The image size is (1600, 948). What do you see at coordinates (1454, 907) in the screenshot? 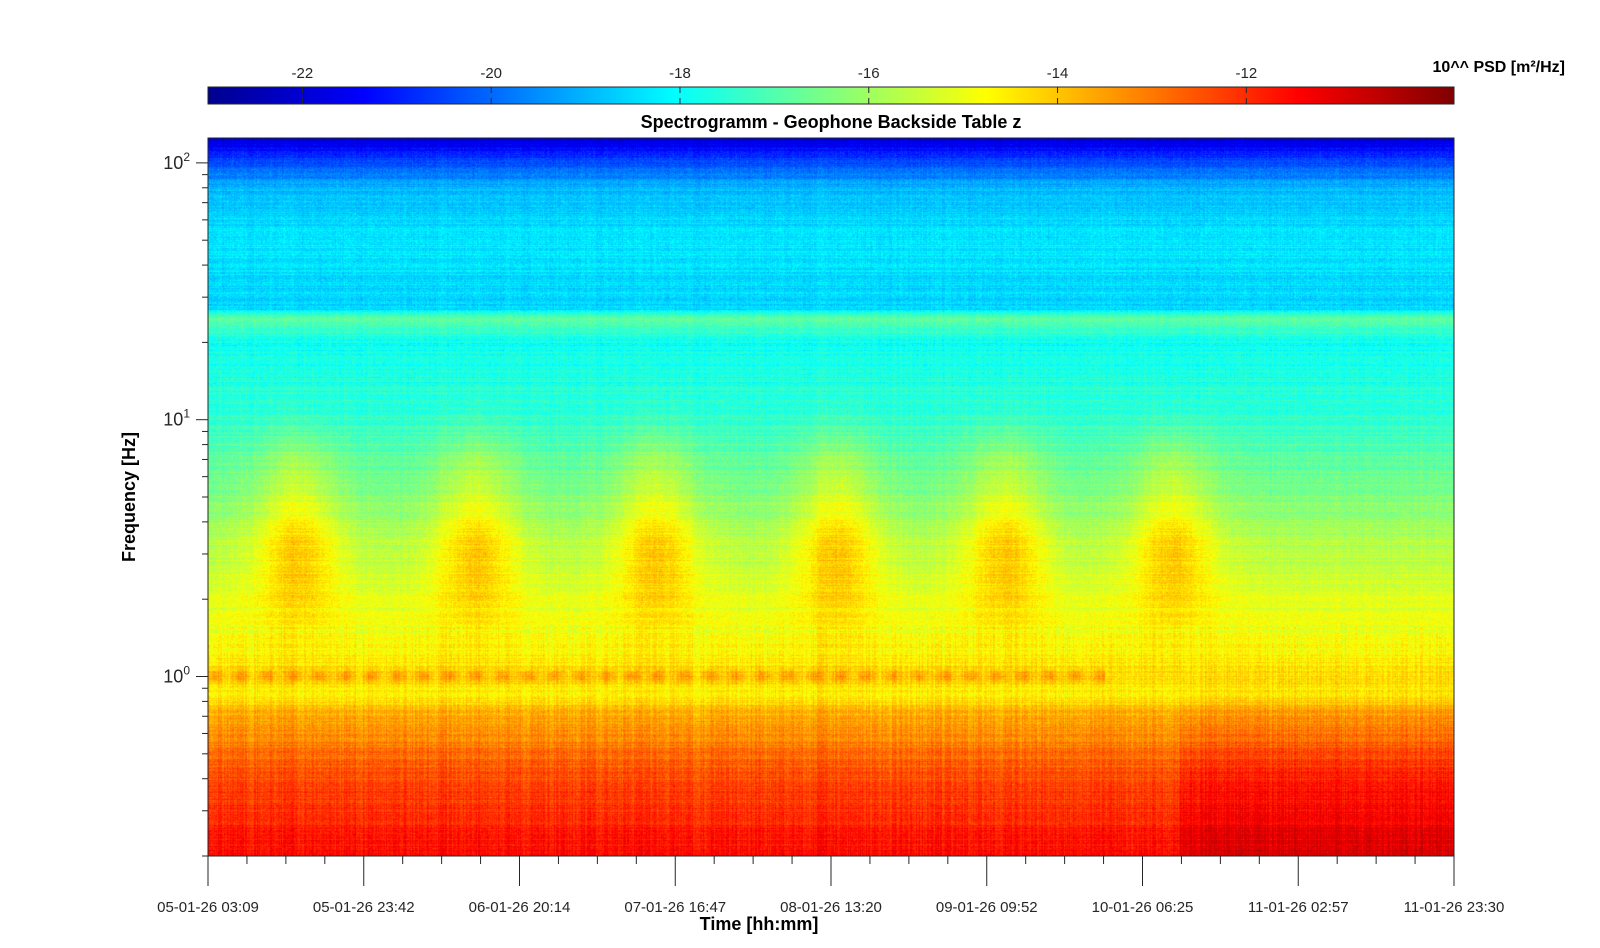
I see `x-tick-label: 11-01-26 23:30` at bounding box center [1454, 907].